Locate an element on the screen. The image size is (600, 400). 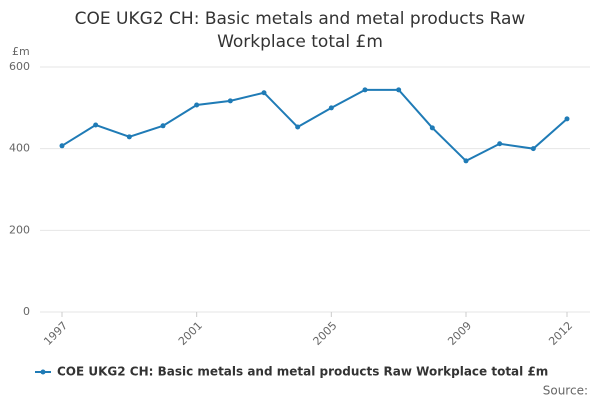
y-tick-label: 600 is located at coordinates (19, 66).